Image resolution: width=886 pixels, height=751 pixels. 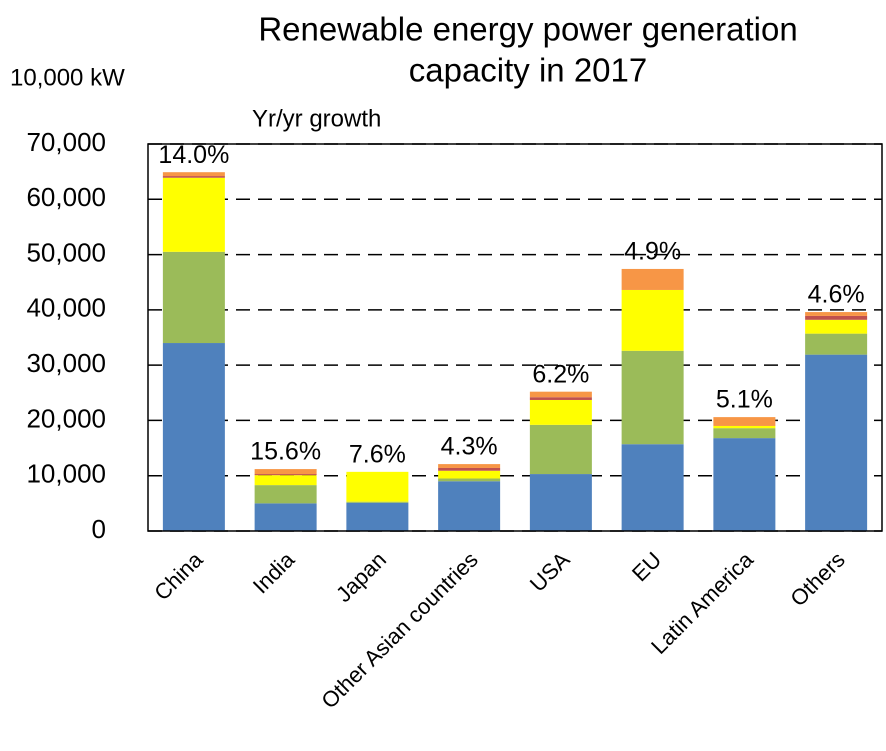 What do you see at coordinates (836, 295) in the screenshot?
I see `growth-label: 4.6%` at bounding box center [836, 295].